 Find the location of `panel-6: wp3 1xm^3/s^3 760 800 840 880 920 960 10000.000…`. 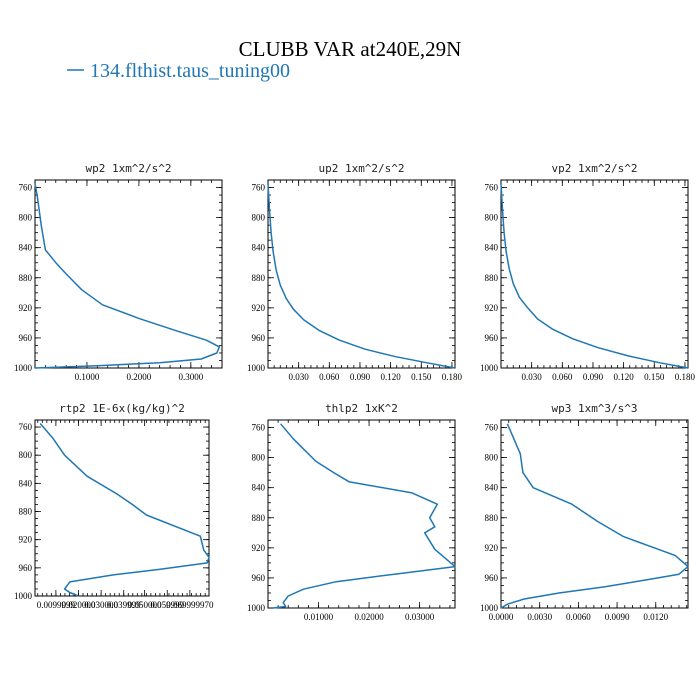

panel-6: wp3 1xm^3/s^3 760 800 840 880 920 960 10000.000… is located at coordinates (584, 512).